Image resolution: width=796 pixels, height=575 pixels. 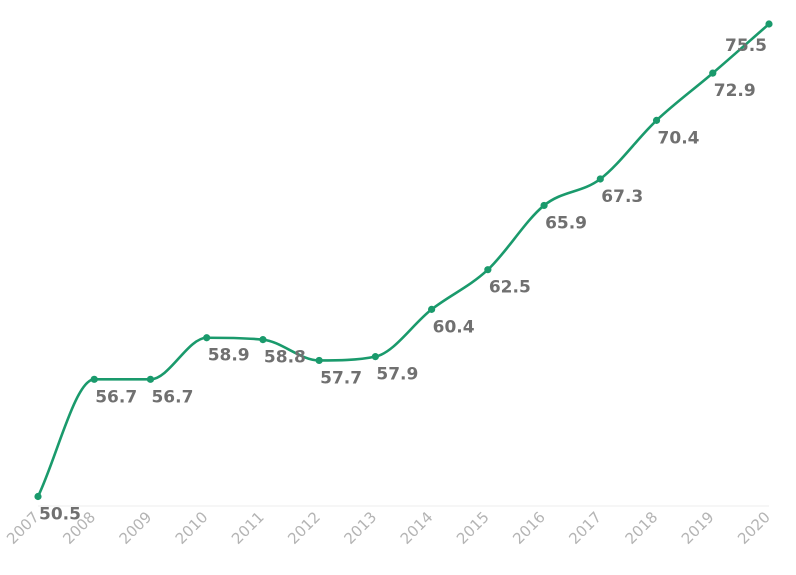 I want to click on x-tick-2007: 2007, so click(x=23, y=528).